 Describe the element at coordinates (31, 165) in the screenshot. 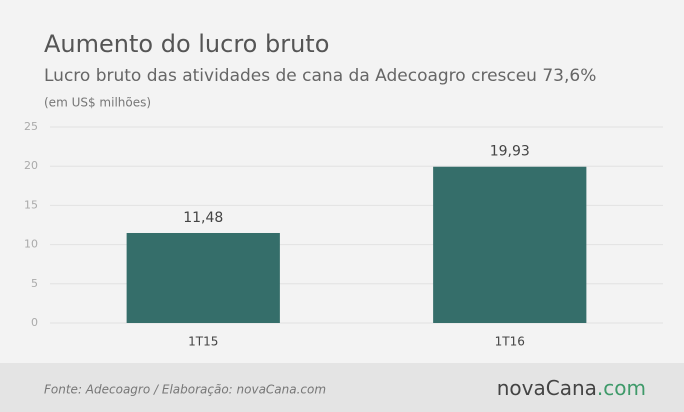

I see `y-tick-label: 20` at that location.